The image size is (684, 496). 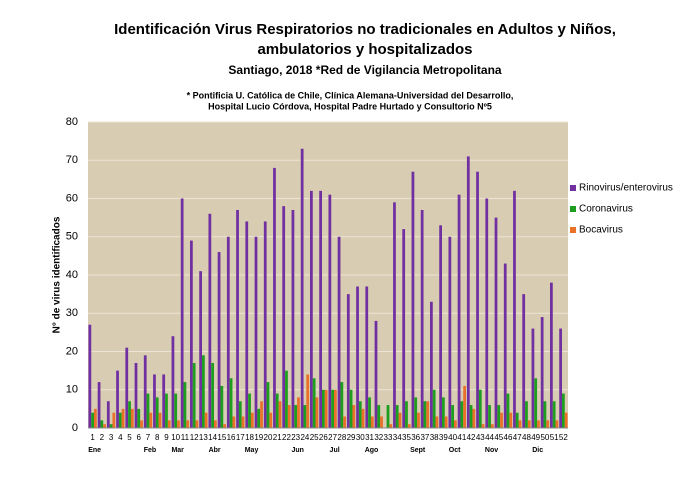 I want to click on x-tick-label: 5, so click(x=129, y=437).